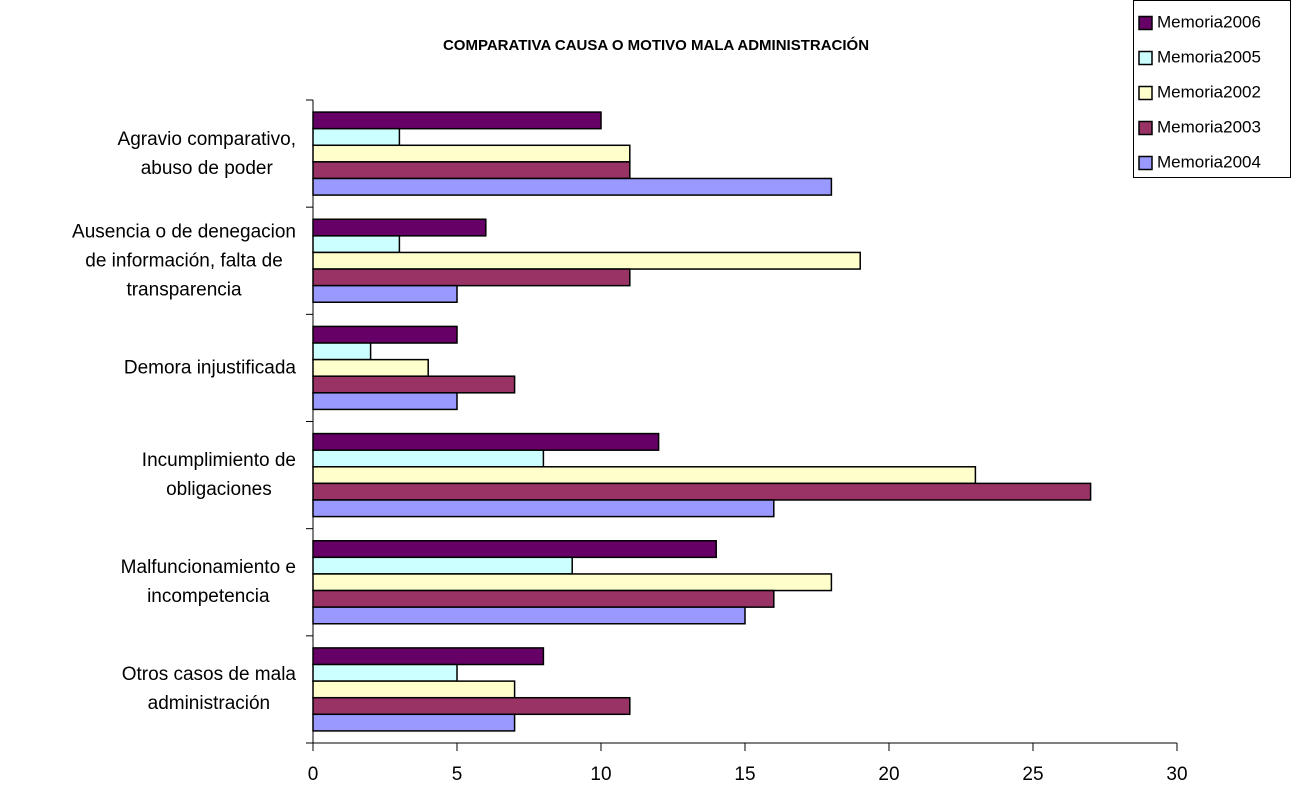 The height and width of the screenshot is (790, 1291). I want to click on x-tick-label: 15, so click(744, 774).